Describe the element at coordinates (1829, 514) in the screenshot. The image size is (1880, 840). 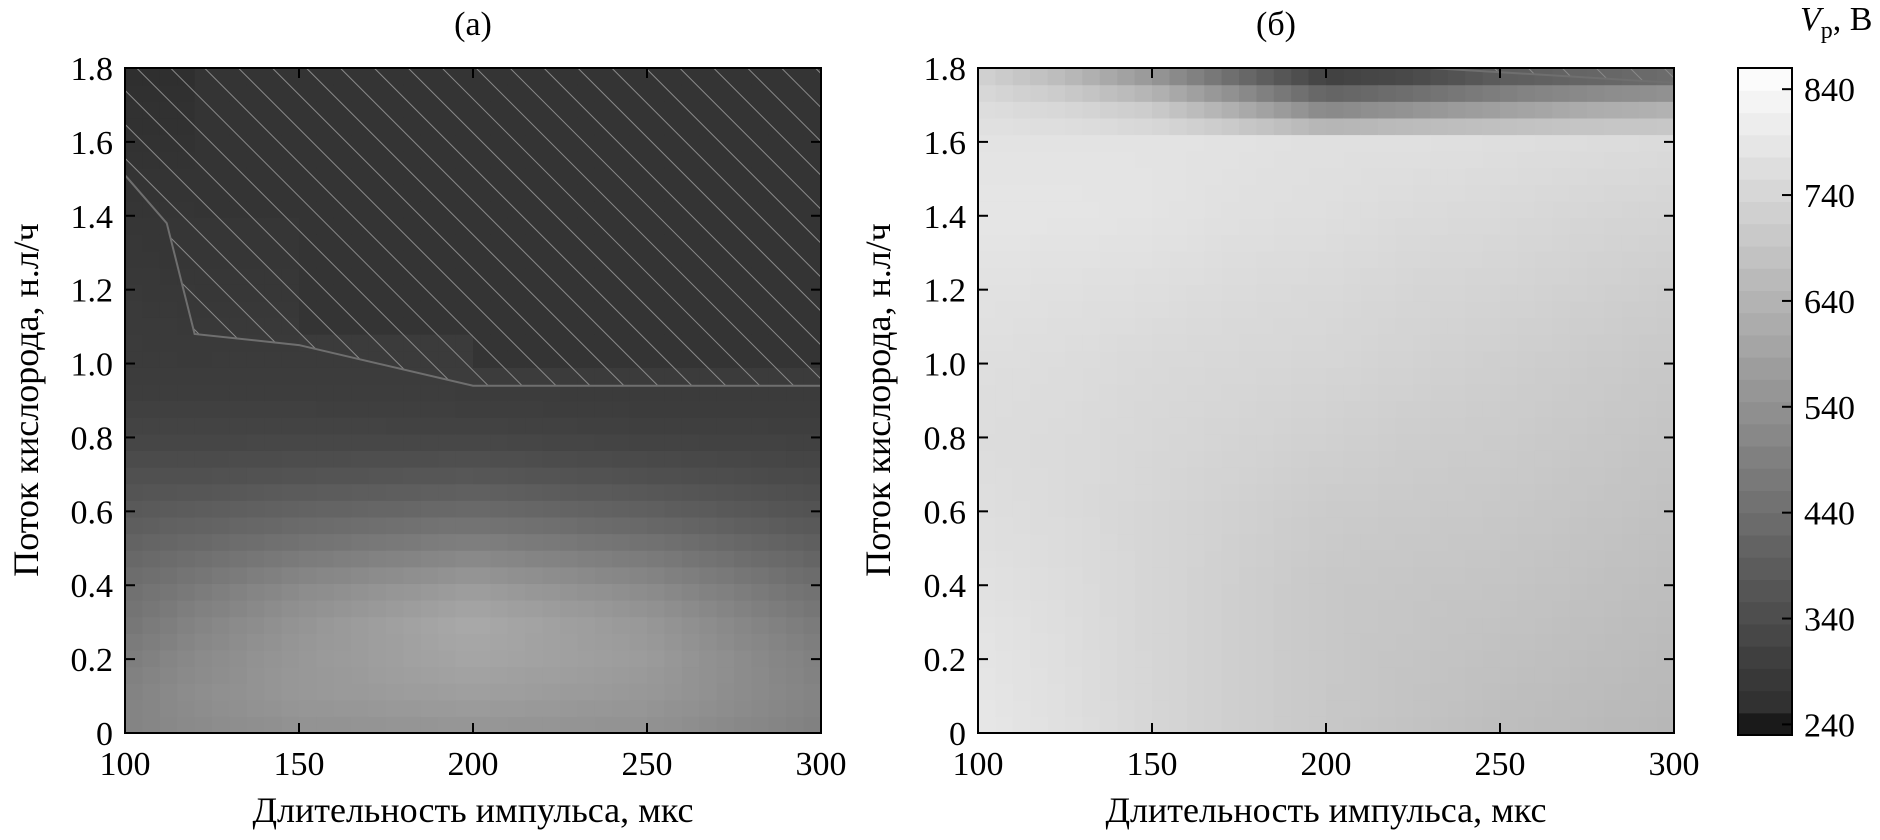
I see `colorbar-tick-label: 440` at that location.